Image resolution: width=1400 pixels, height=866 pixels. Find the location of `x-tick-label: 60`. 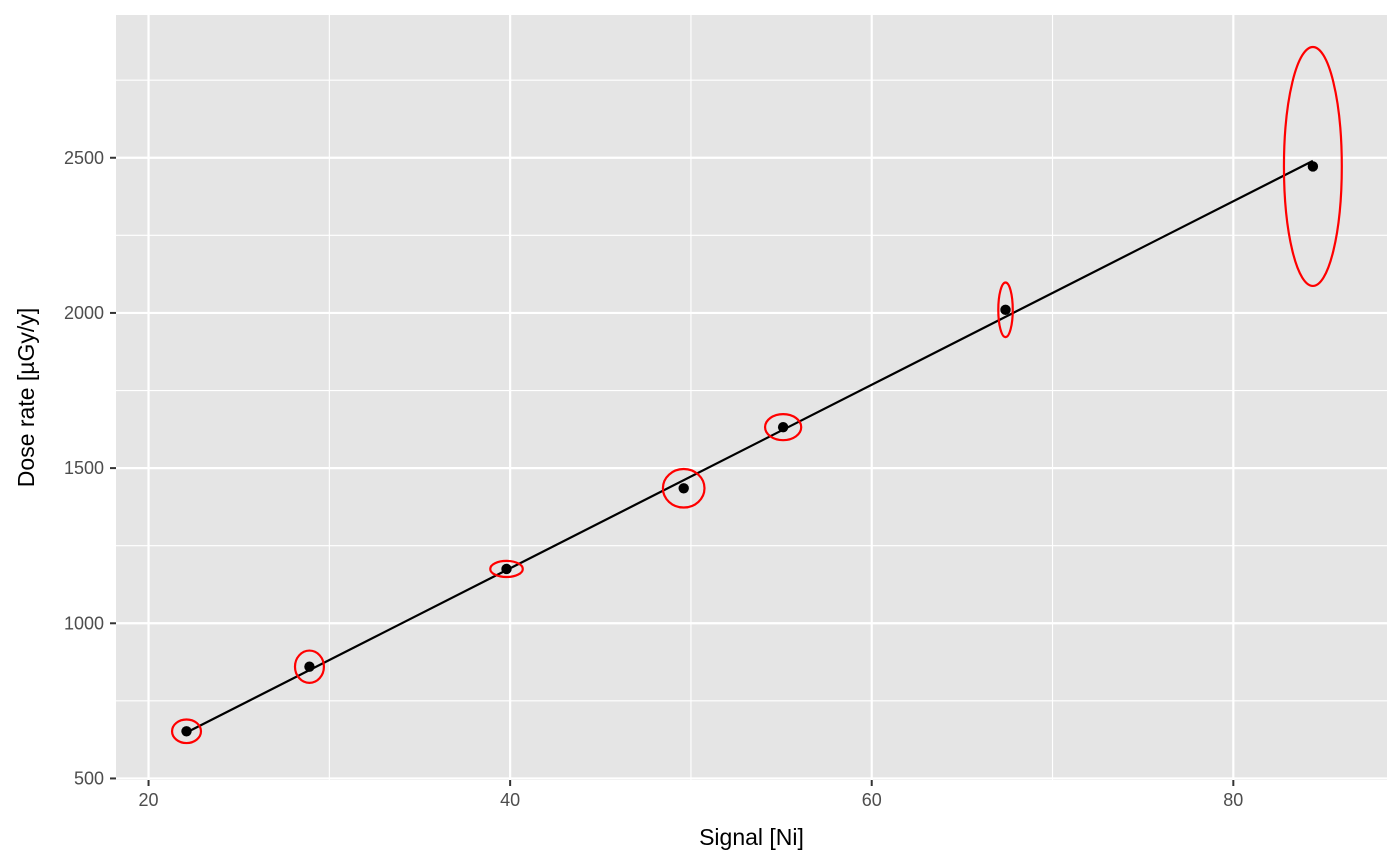

x-tick-label: 60 is located at coordinates (872, 800).